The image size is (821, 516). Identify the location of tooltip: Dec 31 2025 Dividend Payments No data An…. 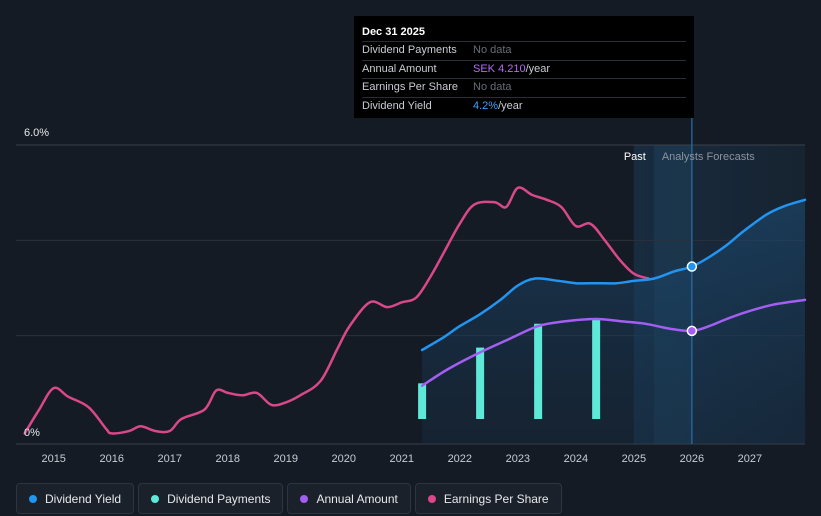
(524, 67).